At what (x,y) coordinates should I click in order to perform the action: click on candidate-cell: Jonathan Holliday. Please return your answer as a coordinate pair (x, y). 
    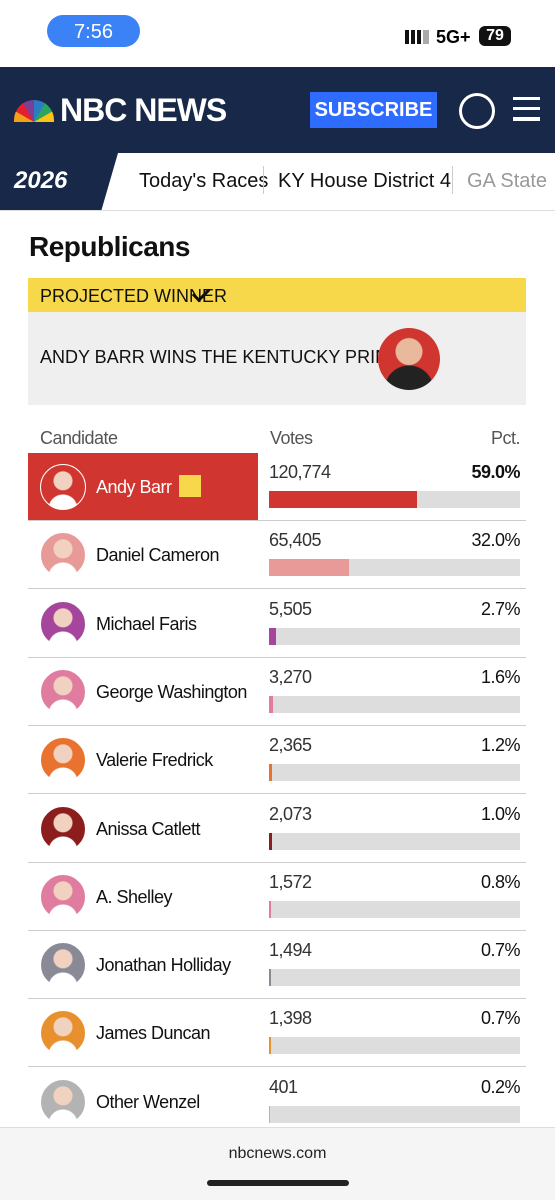
    Looking at the image, I should click on (143, 964).